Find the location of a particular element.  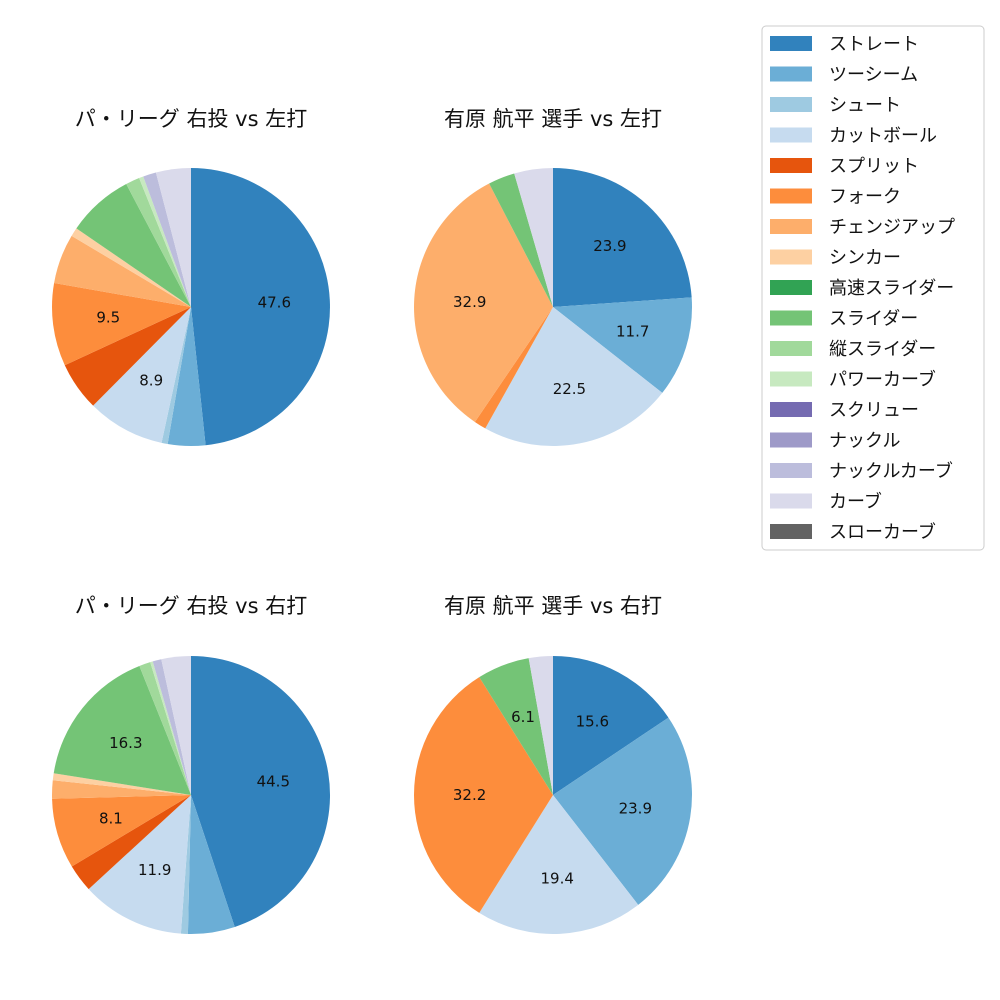

legend-item: スプリット is located at coordinates (844, 166).